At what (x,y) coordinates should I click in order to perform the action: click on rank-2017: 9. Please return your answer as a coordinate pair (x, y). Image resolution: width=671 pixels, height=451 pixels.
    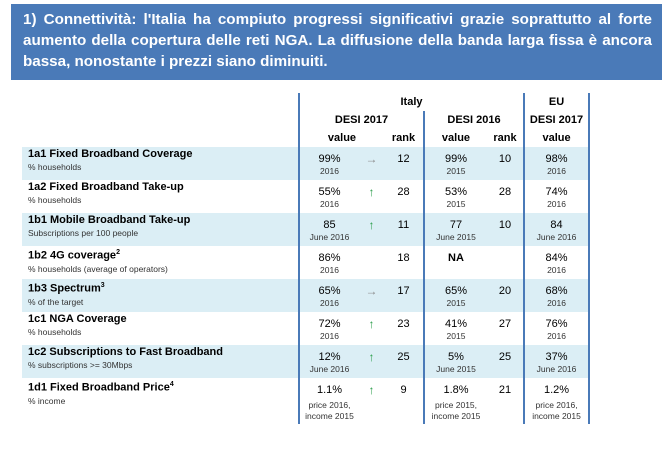
    Looking at the image, I should click on (403, 390).